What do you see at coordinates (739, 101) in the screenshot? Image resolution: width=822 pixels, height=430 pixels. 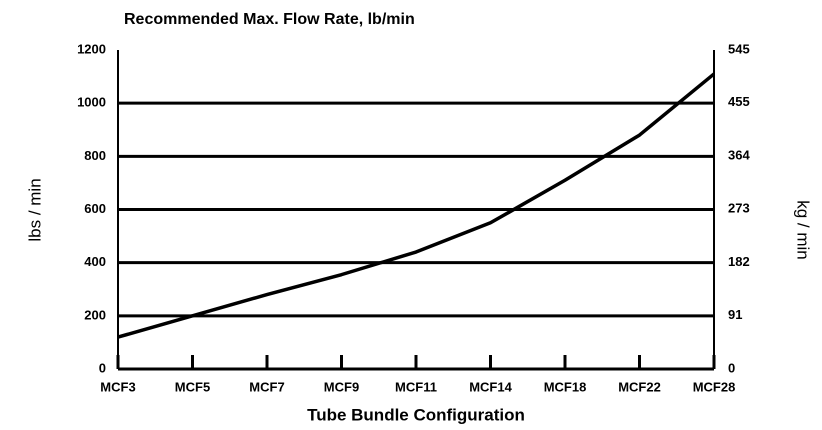 I see `y2-tick-label: 455` at bounding box center [739, 101].